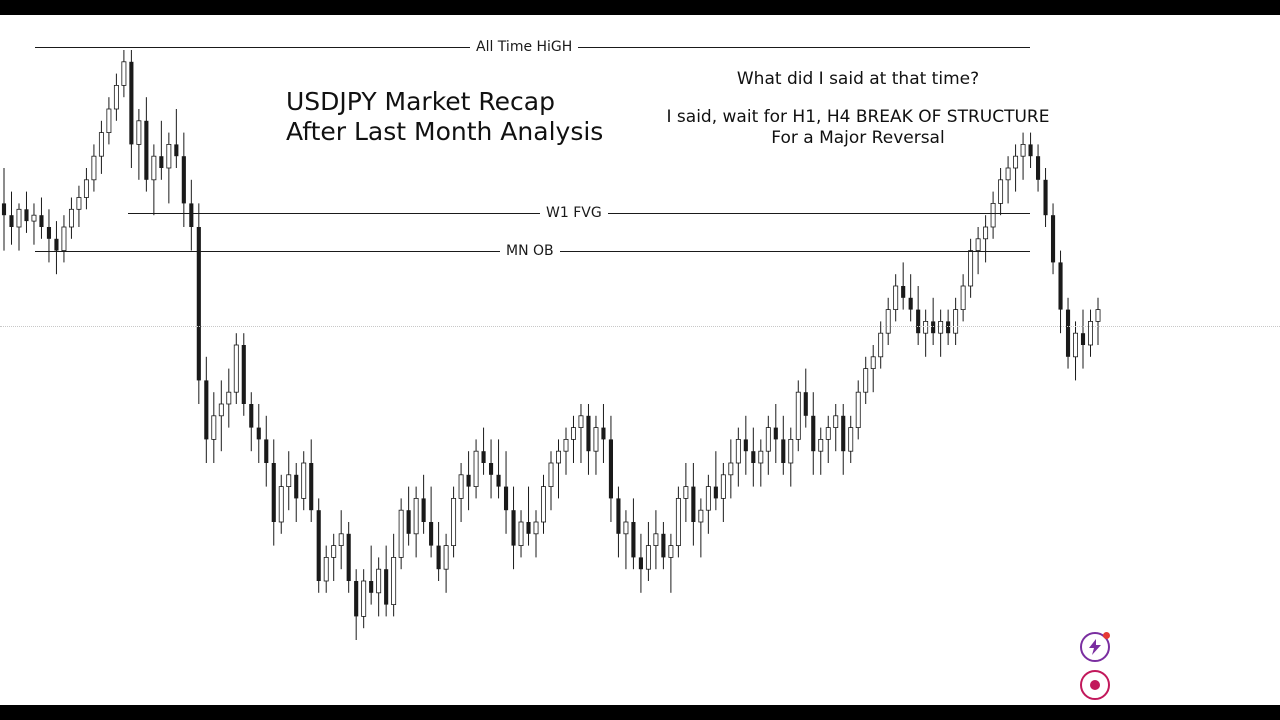 Image resolution: width=1280 pixels, height=720 pixels. Describe the element at coordinates (445, 131) in the screenshot. I see `title-line-2: After Last Month Analysis` at that location.